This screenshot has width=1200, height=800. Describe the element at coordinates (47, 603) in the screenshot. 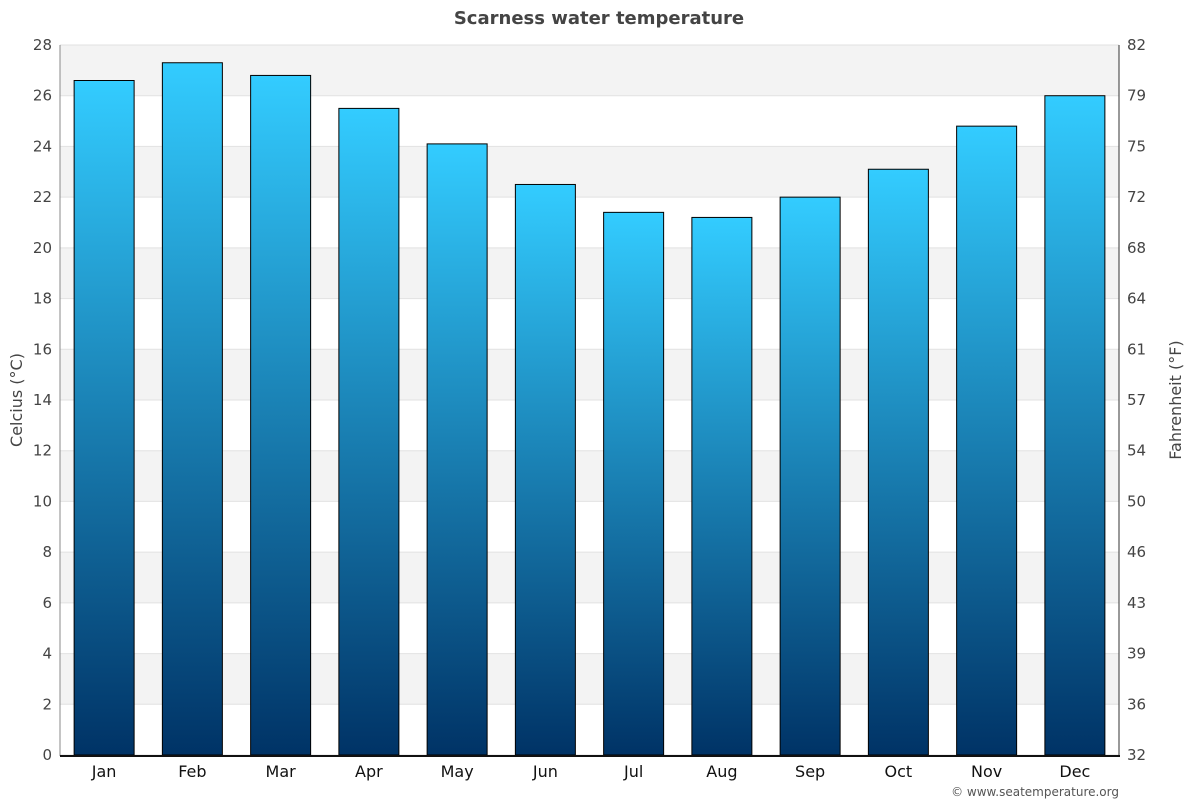

I see `y-tick-label: 6` at that location.